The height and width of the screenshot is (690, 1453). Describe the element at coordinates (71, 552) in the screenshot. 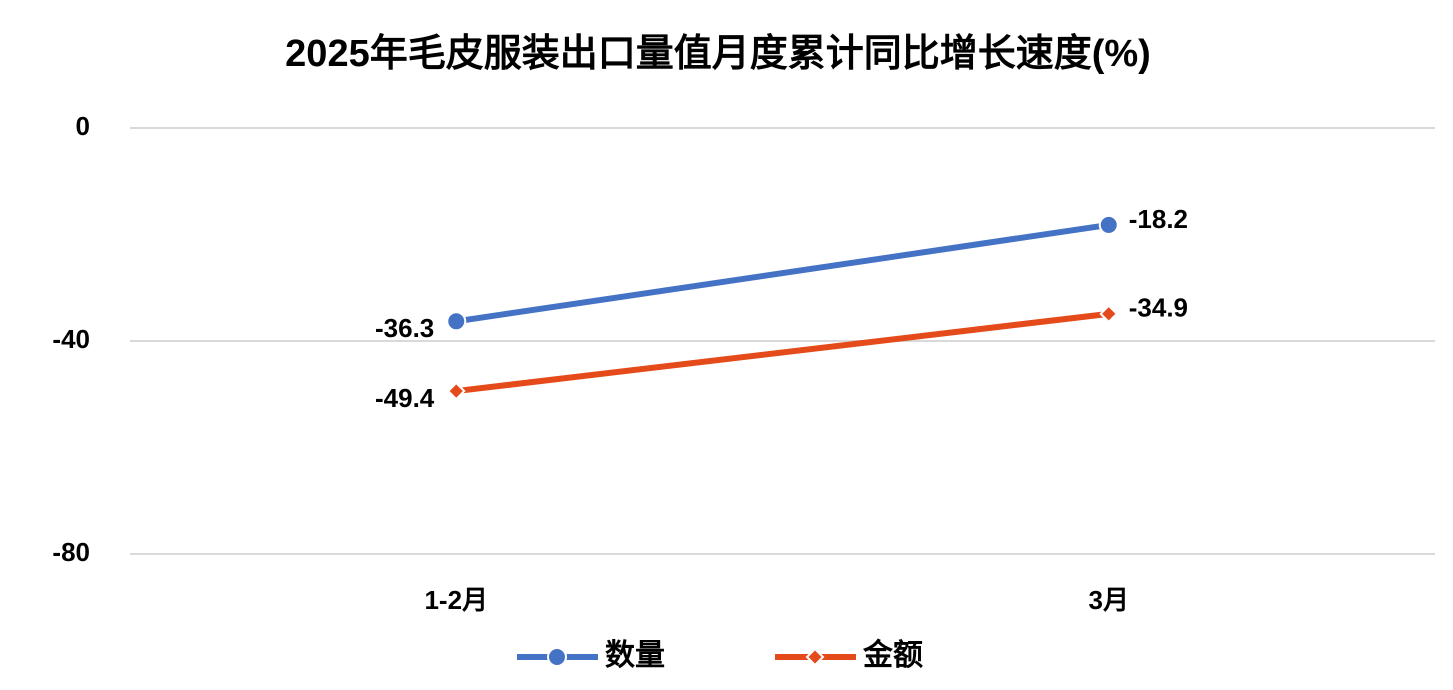

I see `y-tick-label: -80` at that location.